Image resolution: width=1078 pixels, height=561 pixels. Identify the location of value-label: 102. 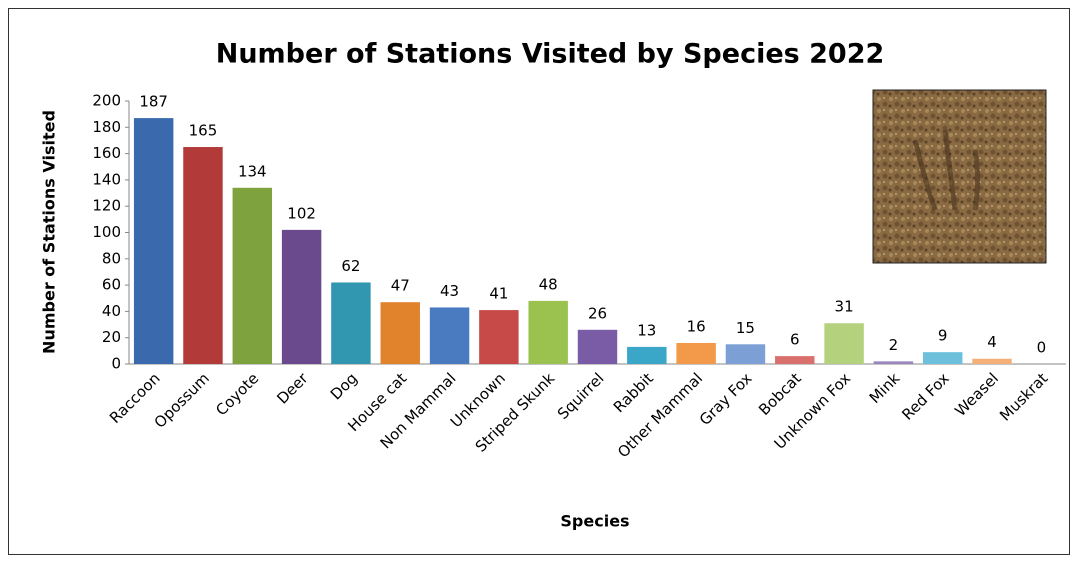
(301, 213).